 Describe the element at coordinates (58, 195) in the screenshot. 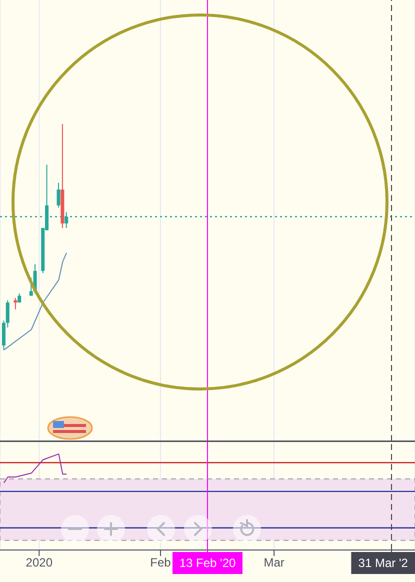

I see `candlestick` at that location.